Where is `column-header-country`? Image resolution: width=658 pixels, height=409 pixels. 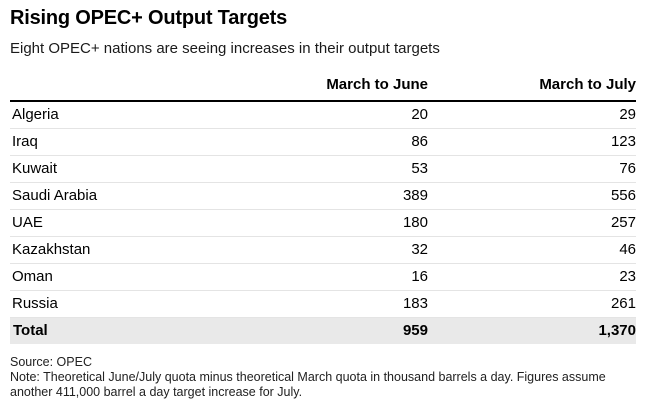
column-header-country is located at coordinates (120, 81).